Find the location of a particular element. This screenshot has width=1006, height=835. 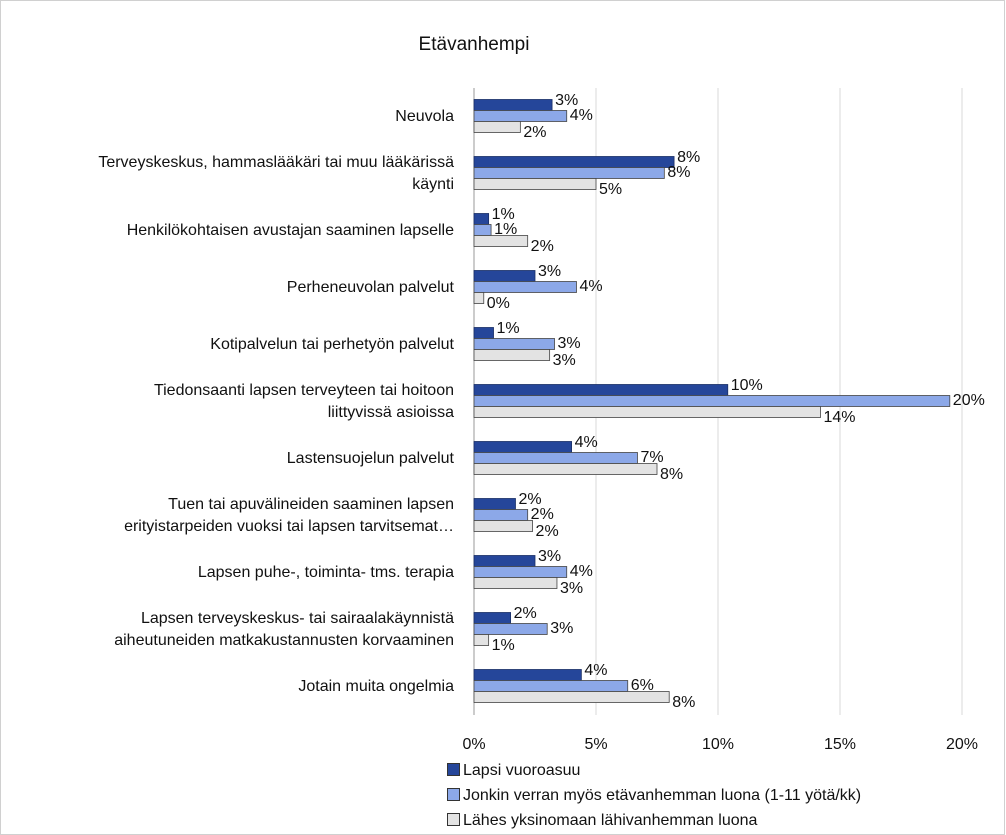

value-label: 6% is located at coordinates (642, 685).